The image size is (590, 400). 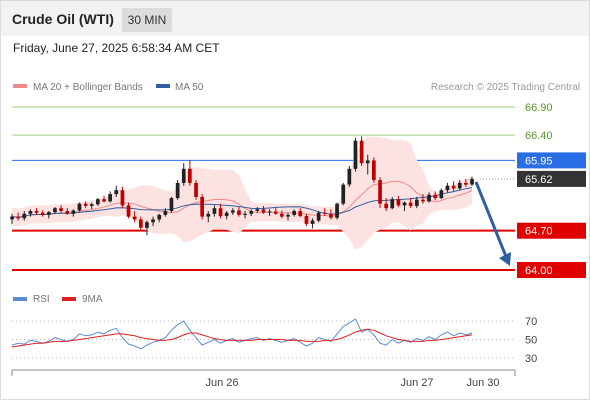 What do you see at coordinates (539, 180) in the screenshot?
I see `price-tag-65-62: 65.62` at bounding box center [539, 180].